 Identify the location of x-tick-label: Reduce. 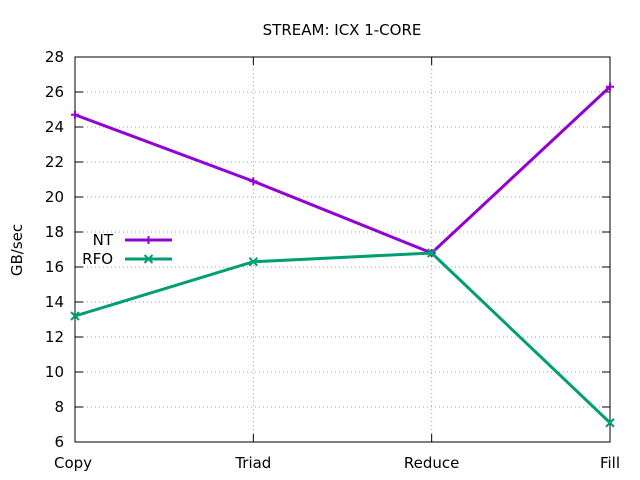
(431, 463).